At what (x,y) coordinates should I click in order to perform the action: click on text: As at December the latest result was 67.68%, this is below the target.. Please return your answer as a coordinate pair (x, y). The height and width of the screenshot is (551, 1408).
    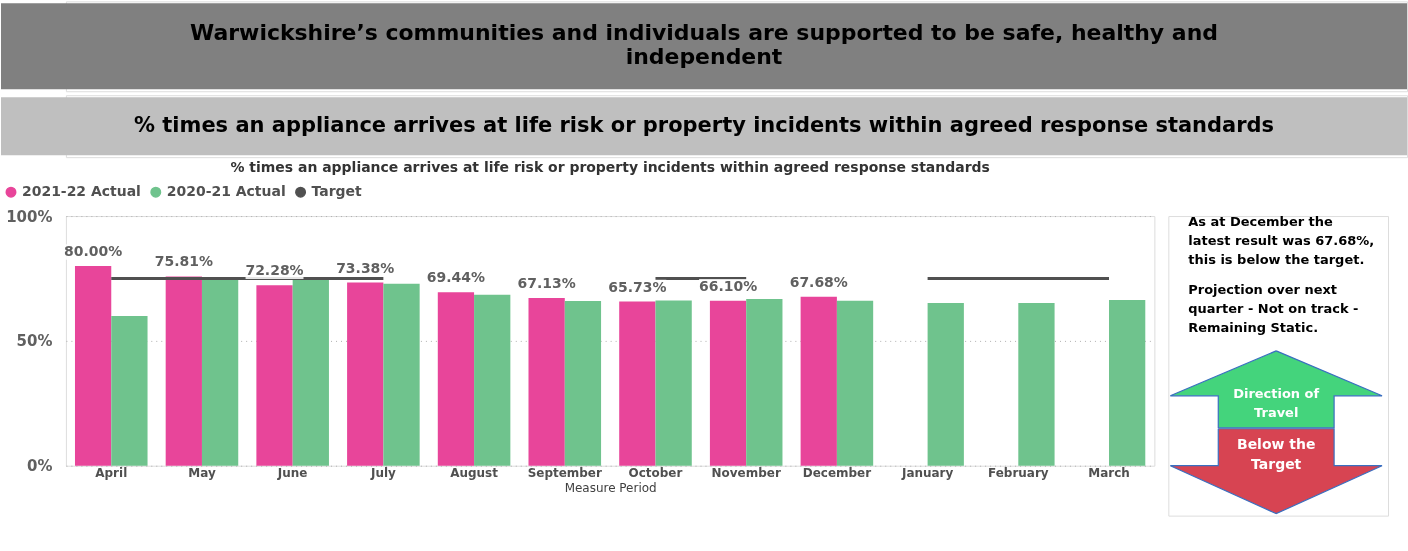
    Looking at the image, I should click on (1281, 240).